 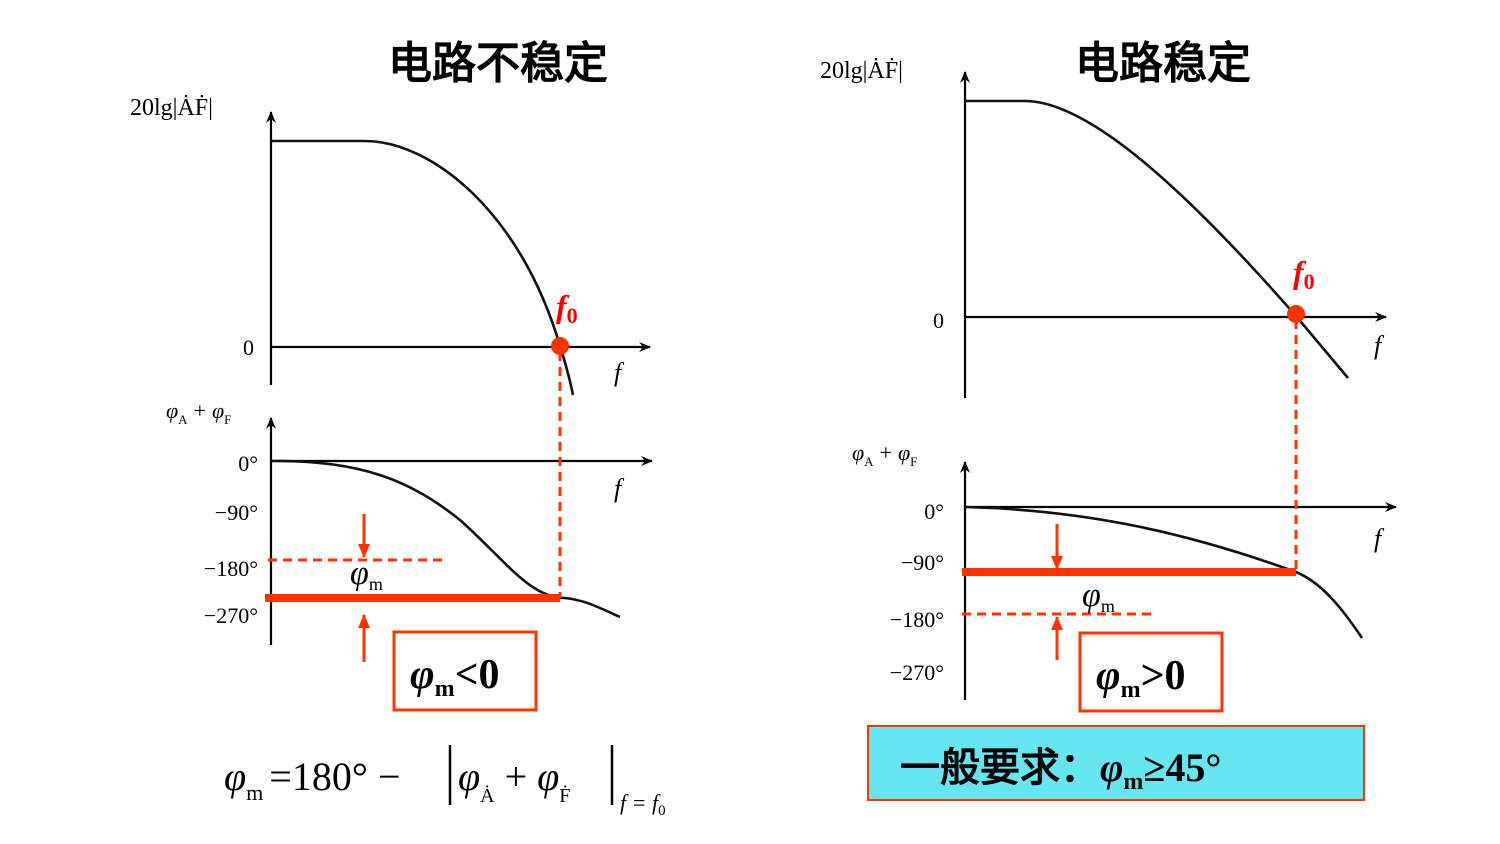 I want to click on left-f0-point, so click(x=560, y=346).